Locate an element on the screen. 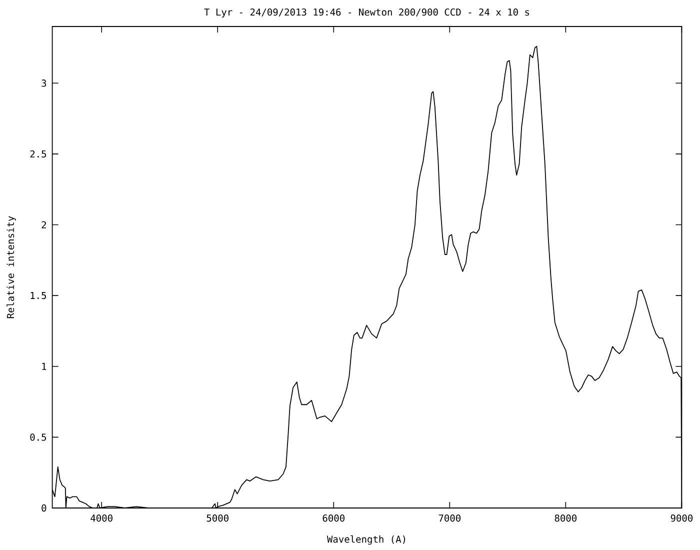 The width and height of the screenshot is (700, 550). y-tick-label: 2.5 is located at coordinates (38, 154).